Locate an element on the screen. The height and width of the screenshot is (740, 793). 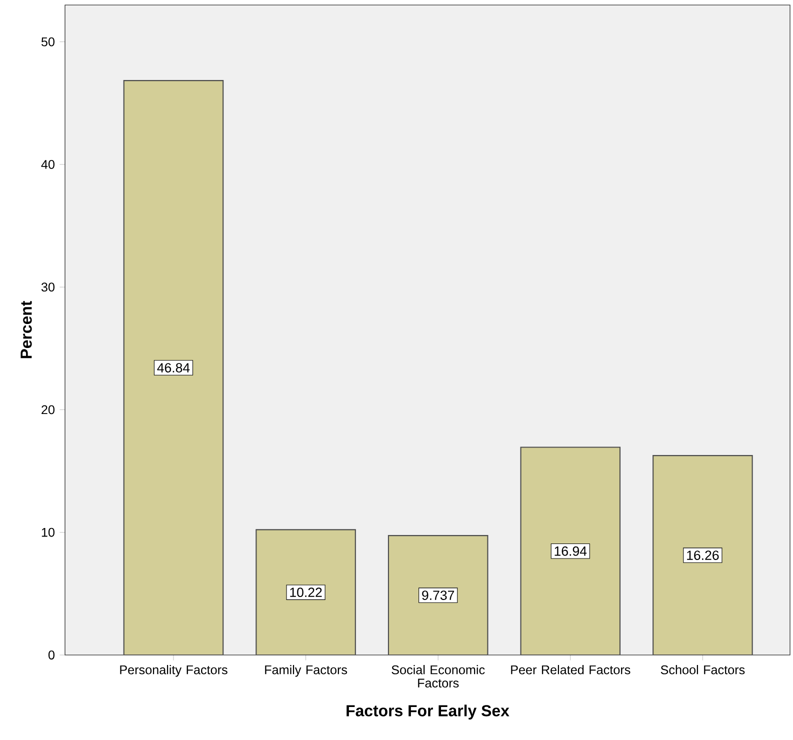
data-label: 9.737 is located at coordinates (438, 595).